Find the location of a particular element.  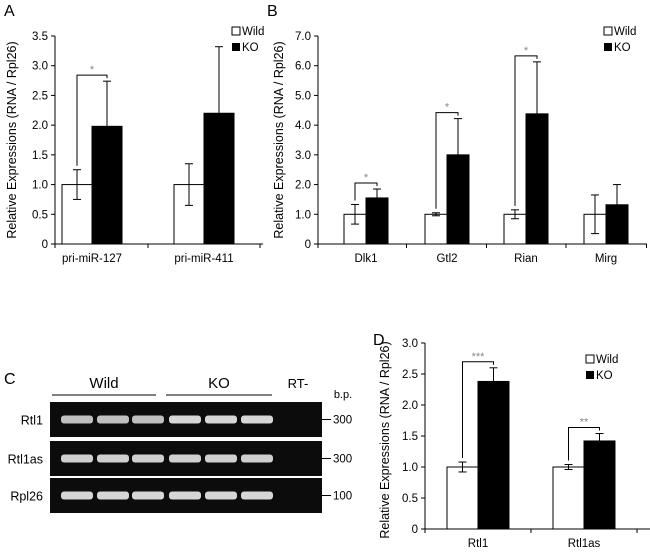

significance-bracket-rian is located at coordinates (526, 130).